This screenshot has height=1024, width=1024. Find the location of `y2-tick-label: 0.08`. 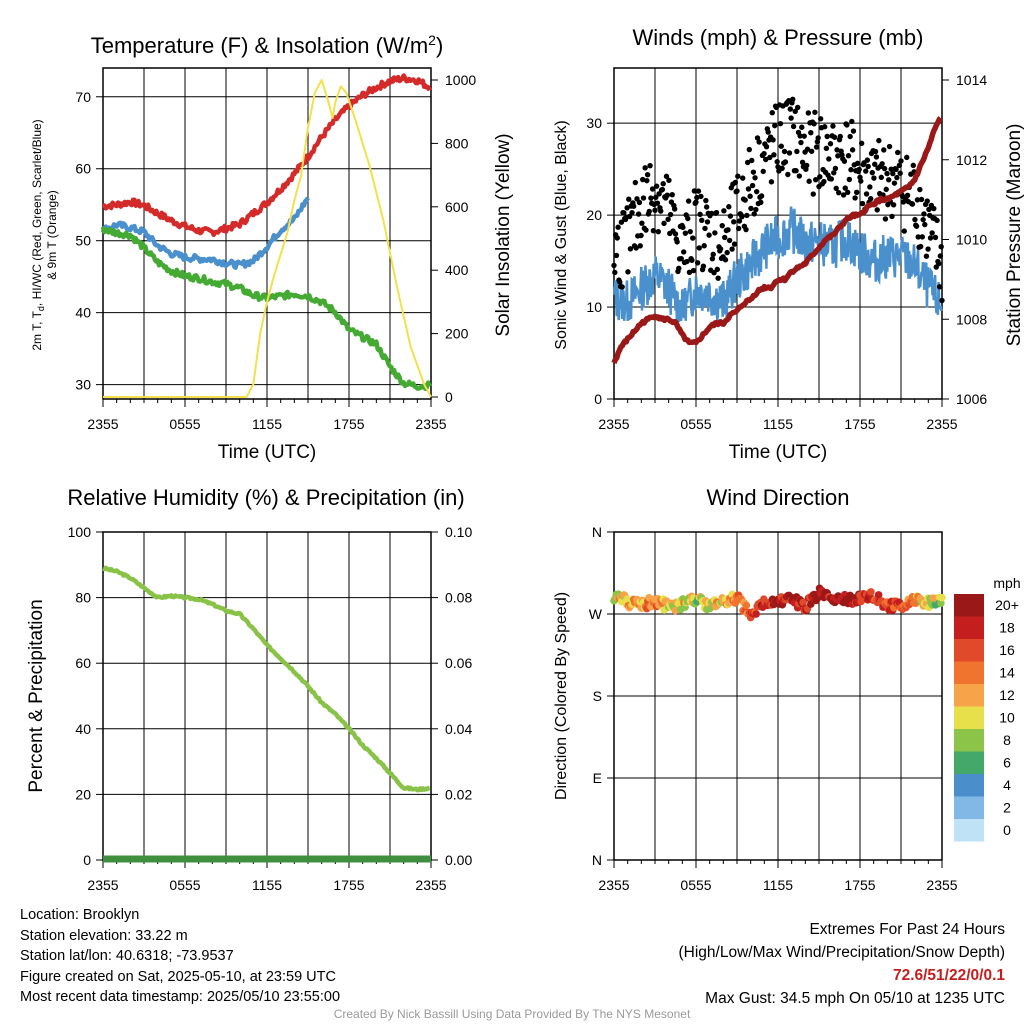

y2-tick-label: 0.08 is located at coordinates (458, 598).